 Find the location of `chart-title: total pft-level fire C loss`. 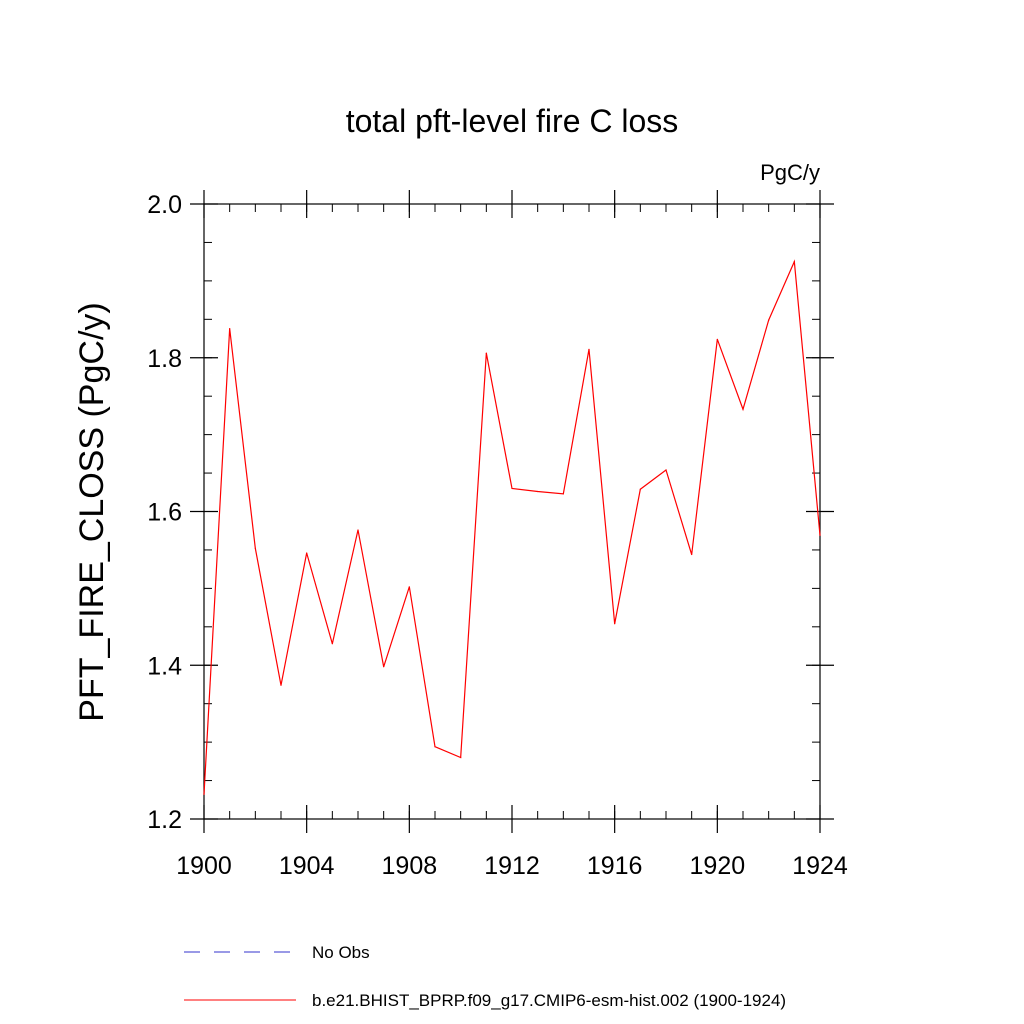

chart-title: total pft-level fire C loss is located at coordinates (512, 121).